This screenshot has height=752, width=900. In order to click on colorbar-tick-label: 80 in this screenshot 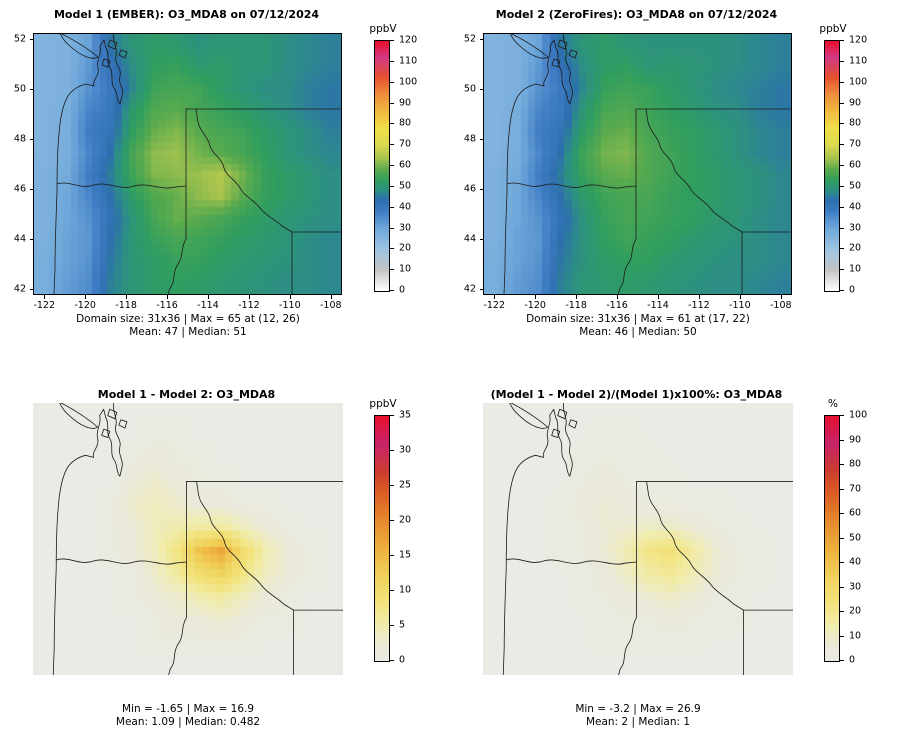, I will do `click(405, 123)`.